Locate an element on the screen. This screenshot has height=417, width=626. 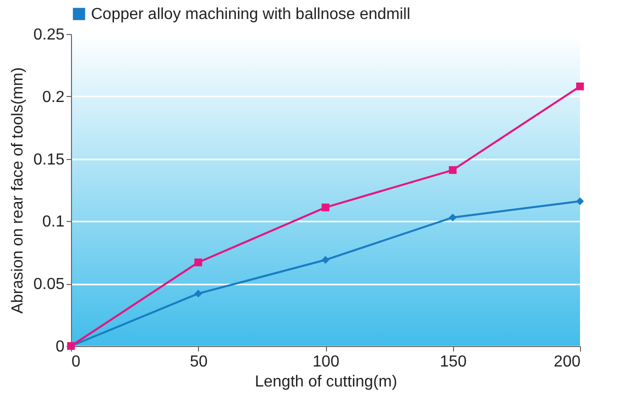
x-axis-title: Length of cutting(m) is located at coordinates (326, 382).